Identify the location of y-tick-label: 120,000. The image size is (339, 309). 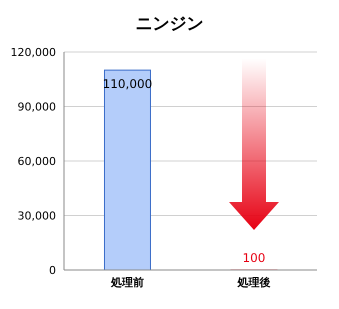
(33, 52).